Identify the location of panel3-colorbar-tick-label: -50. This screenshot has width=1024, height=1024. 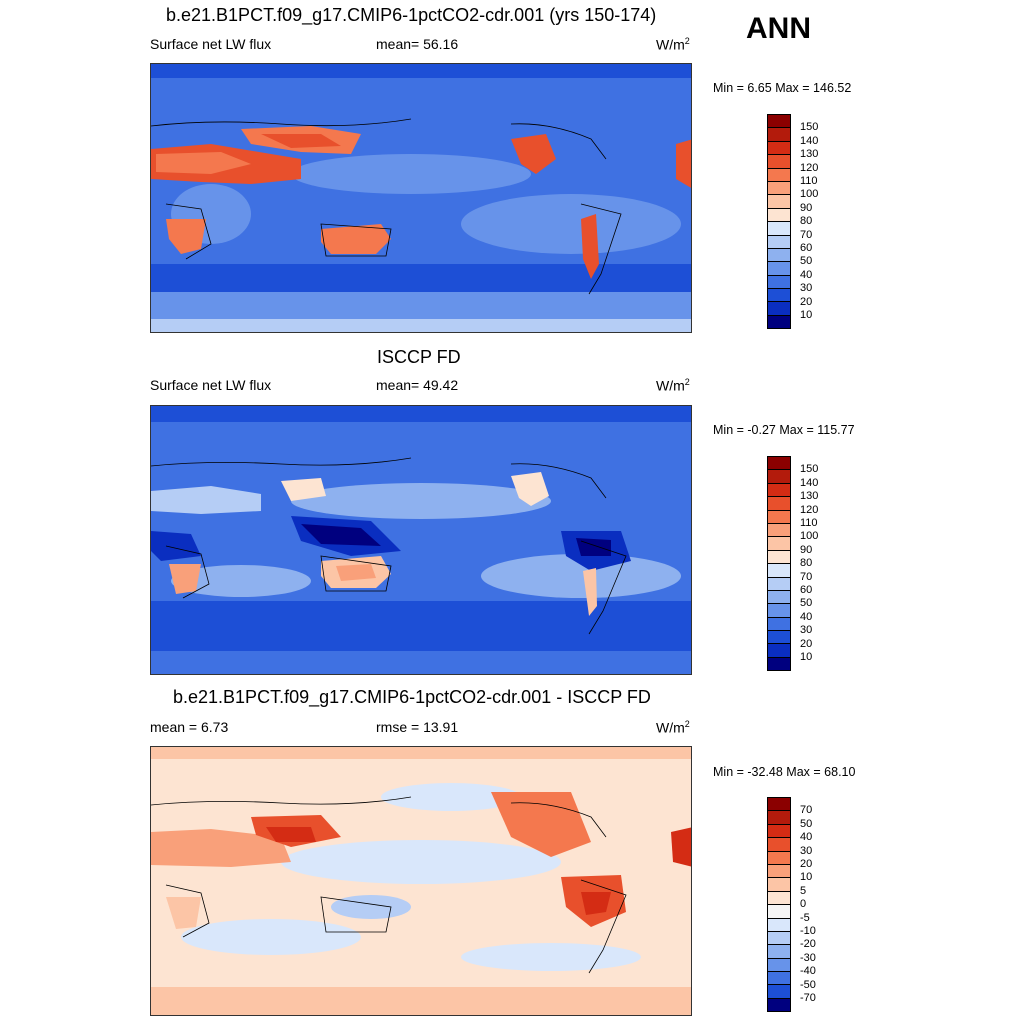
(808, 984).